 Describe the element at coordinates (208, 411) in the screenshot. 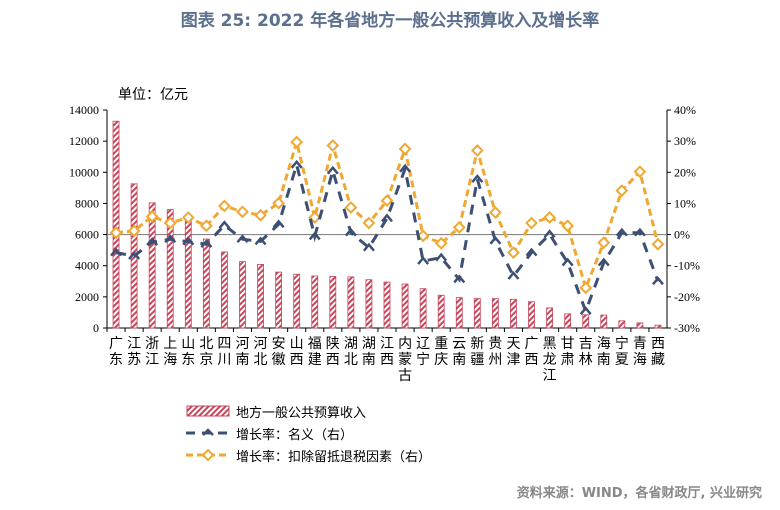

I see `legend-swatch-bar` at that location.